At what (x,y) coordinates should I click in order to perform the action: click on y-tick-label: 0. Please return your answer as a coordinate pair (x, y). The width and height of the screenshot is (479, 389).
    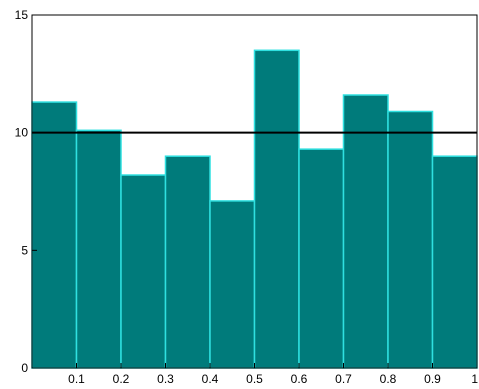
    Looking at the image, I should click on (24, 368).